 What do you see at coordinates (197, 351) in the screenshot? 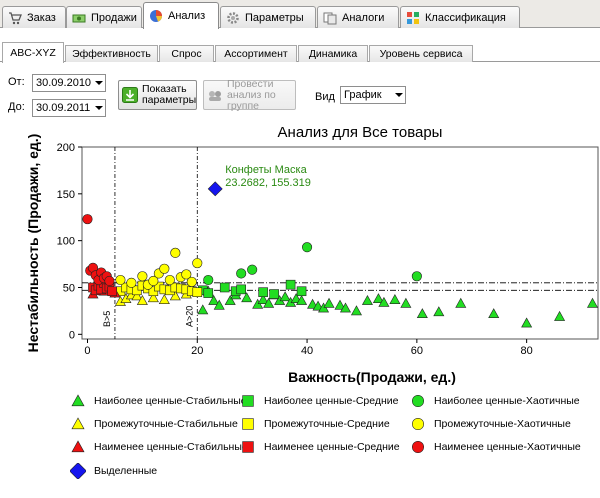
I see `x-tick-label: 20` at bounding box center [197, 351].